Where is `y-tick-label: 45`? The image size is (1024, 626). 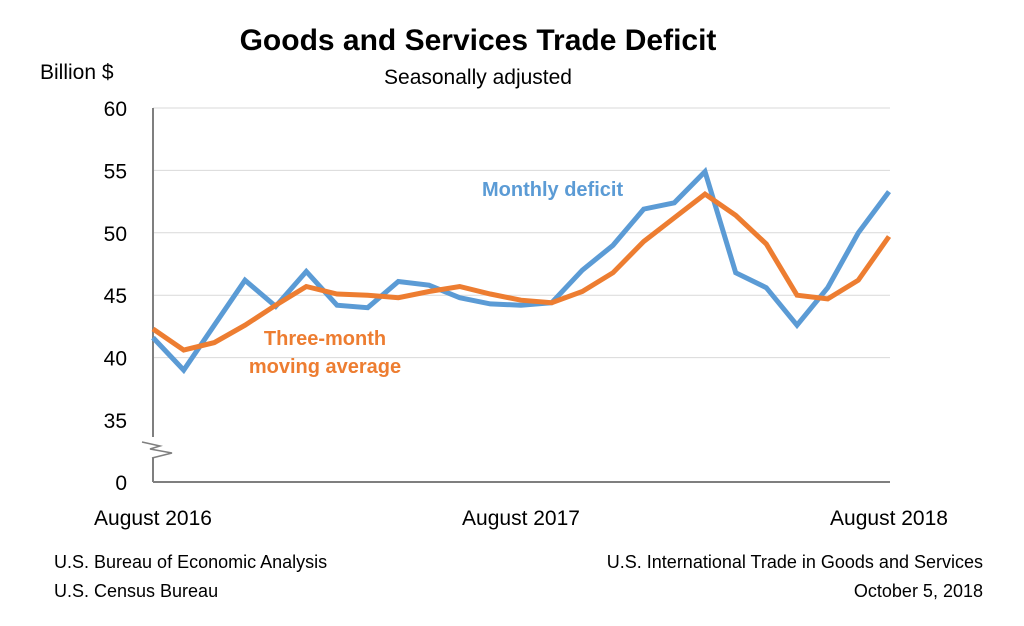
y-tick-label: 45 is located at coordinates (115, 296).